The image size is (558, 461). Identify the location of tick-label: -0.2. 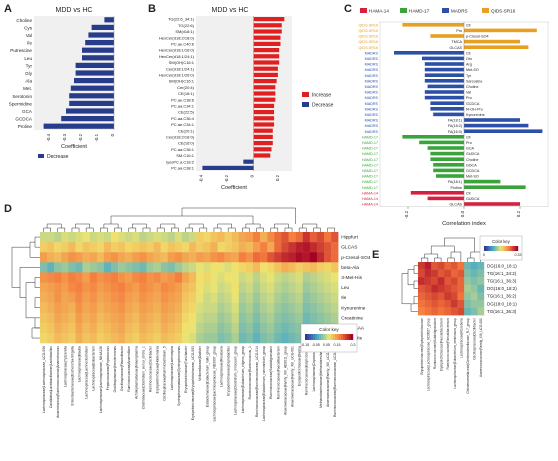
(226, 178).